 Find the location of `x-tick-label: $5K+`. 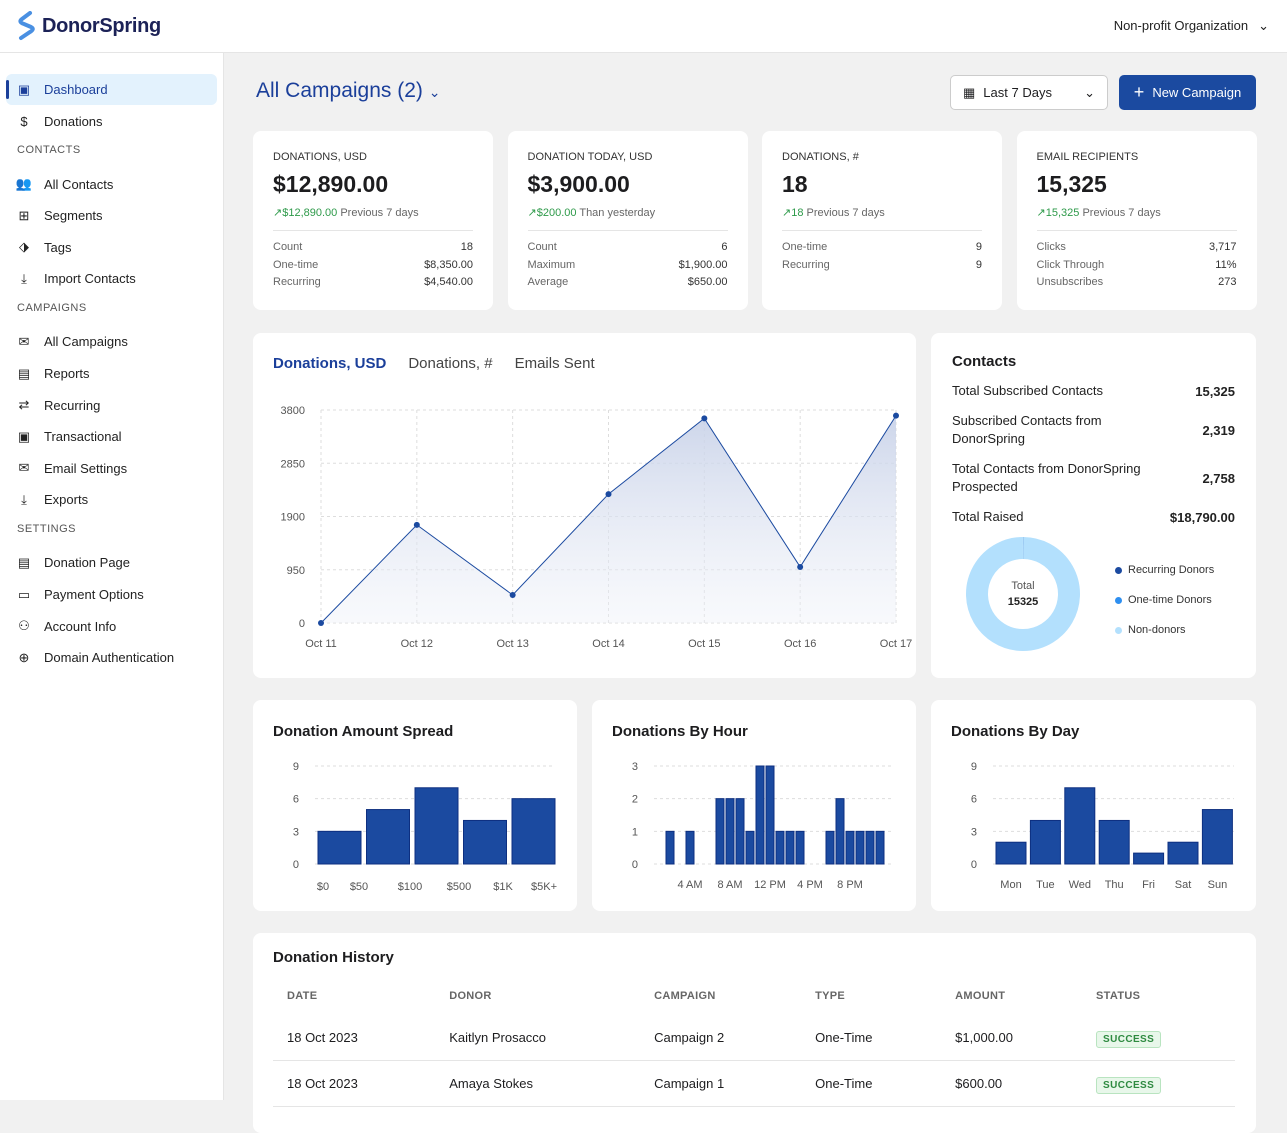

x-tick-label: $5K+ is located at coordinates (544, 887).